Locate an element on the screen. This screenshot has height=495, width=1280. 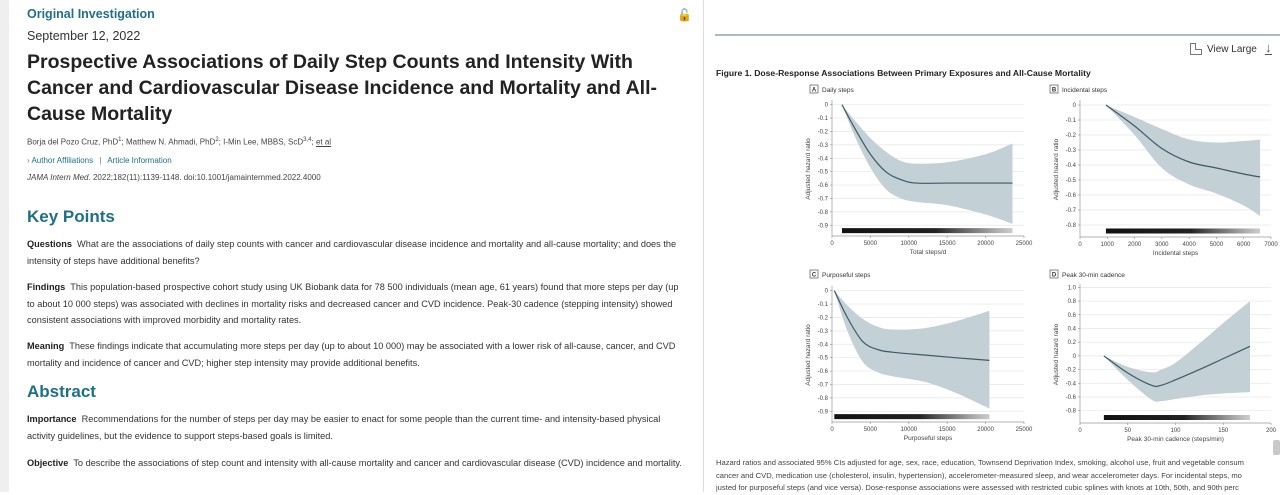
x-tick-label: 150 is located at coordinates (1223, 431).